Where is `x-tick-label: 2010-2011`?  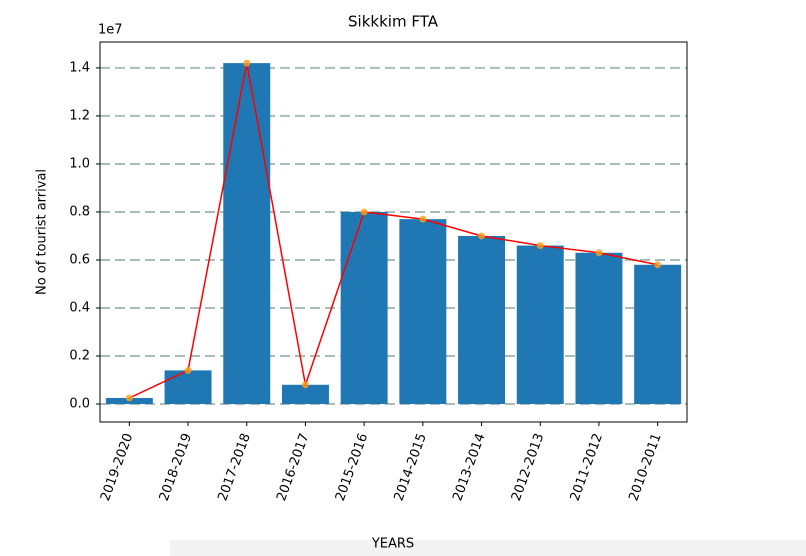
x-tick-label: 2010-2011 is located at coordinates (645, 467).